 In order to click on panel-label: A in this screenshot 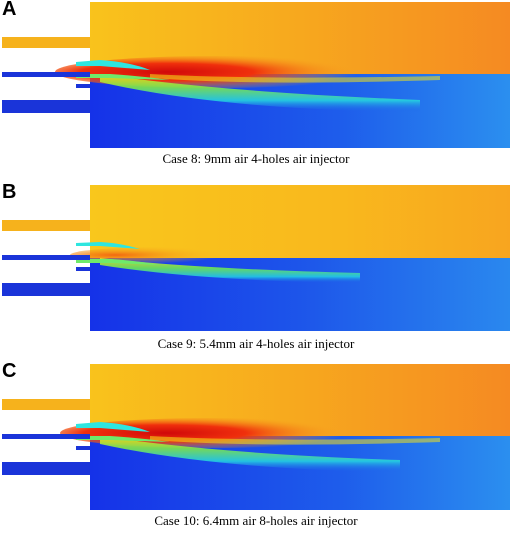, I will do `click(9, 10)`.